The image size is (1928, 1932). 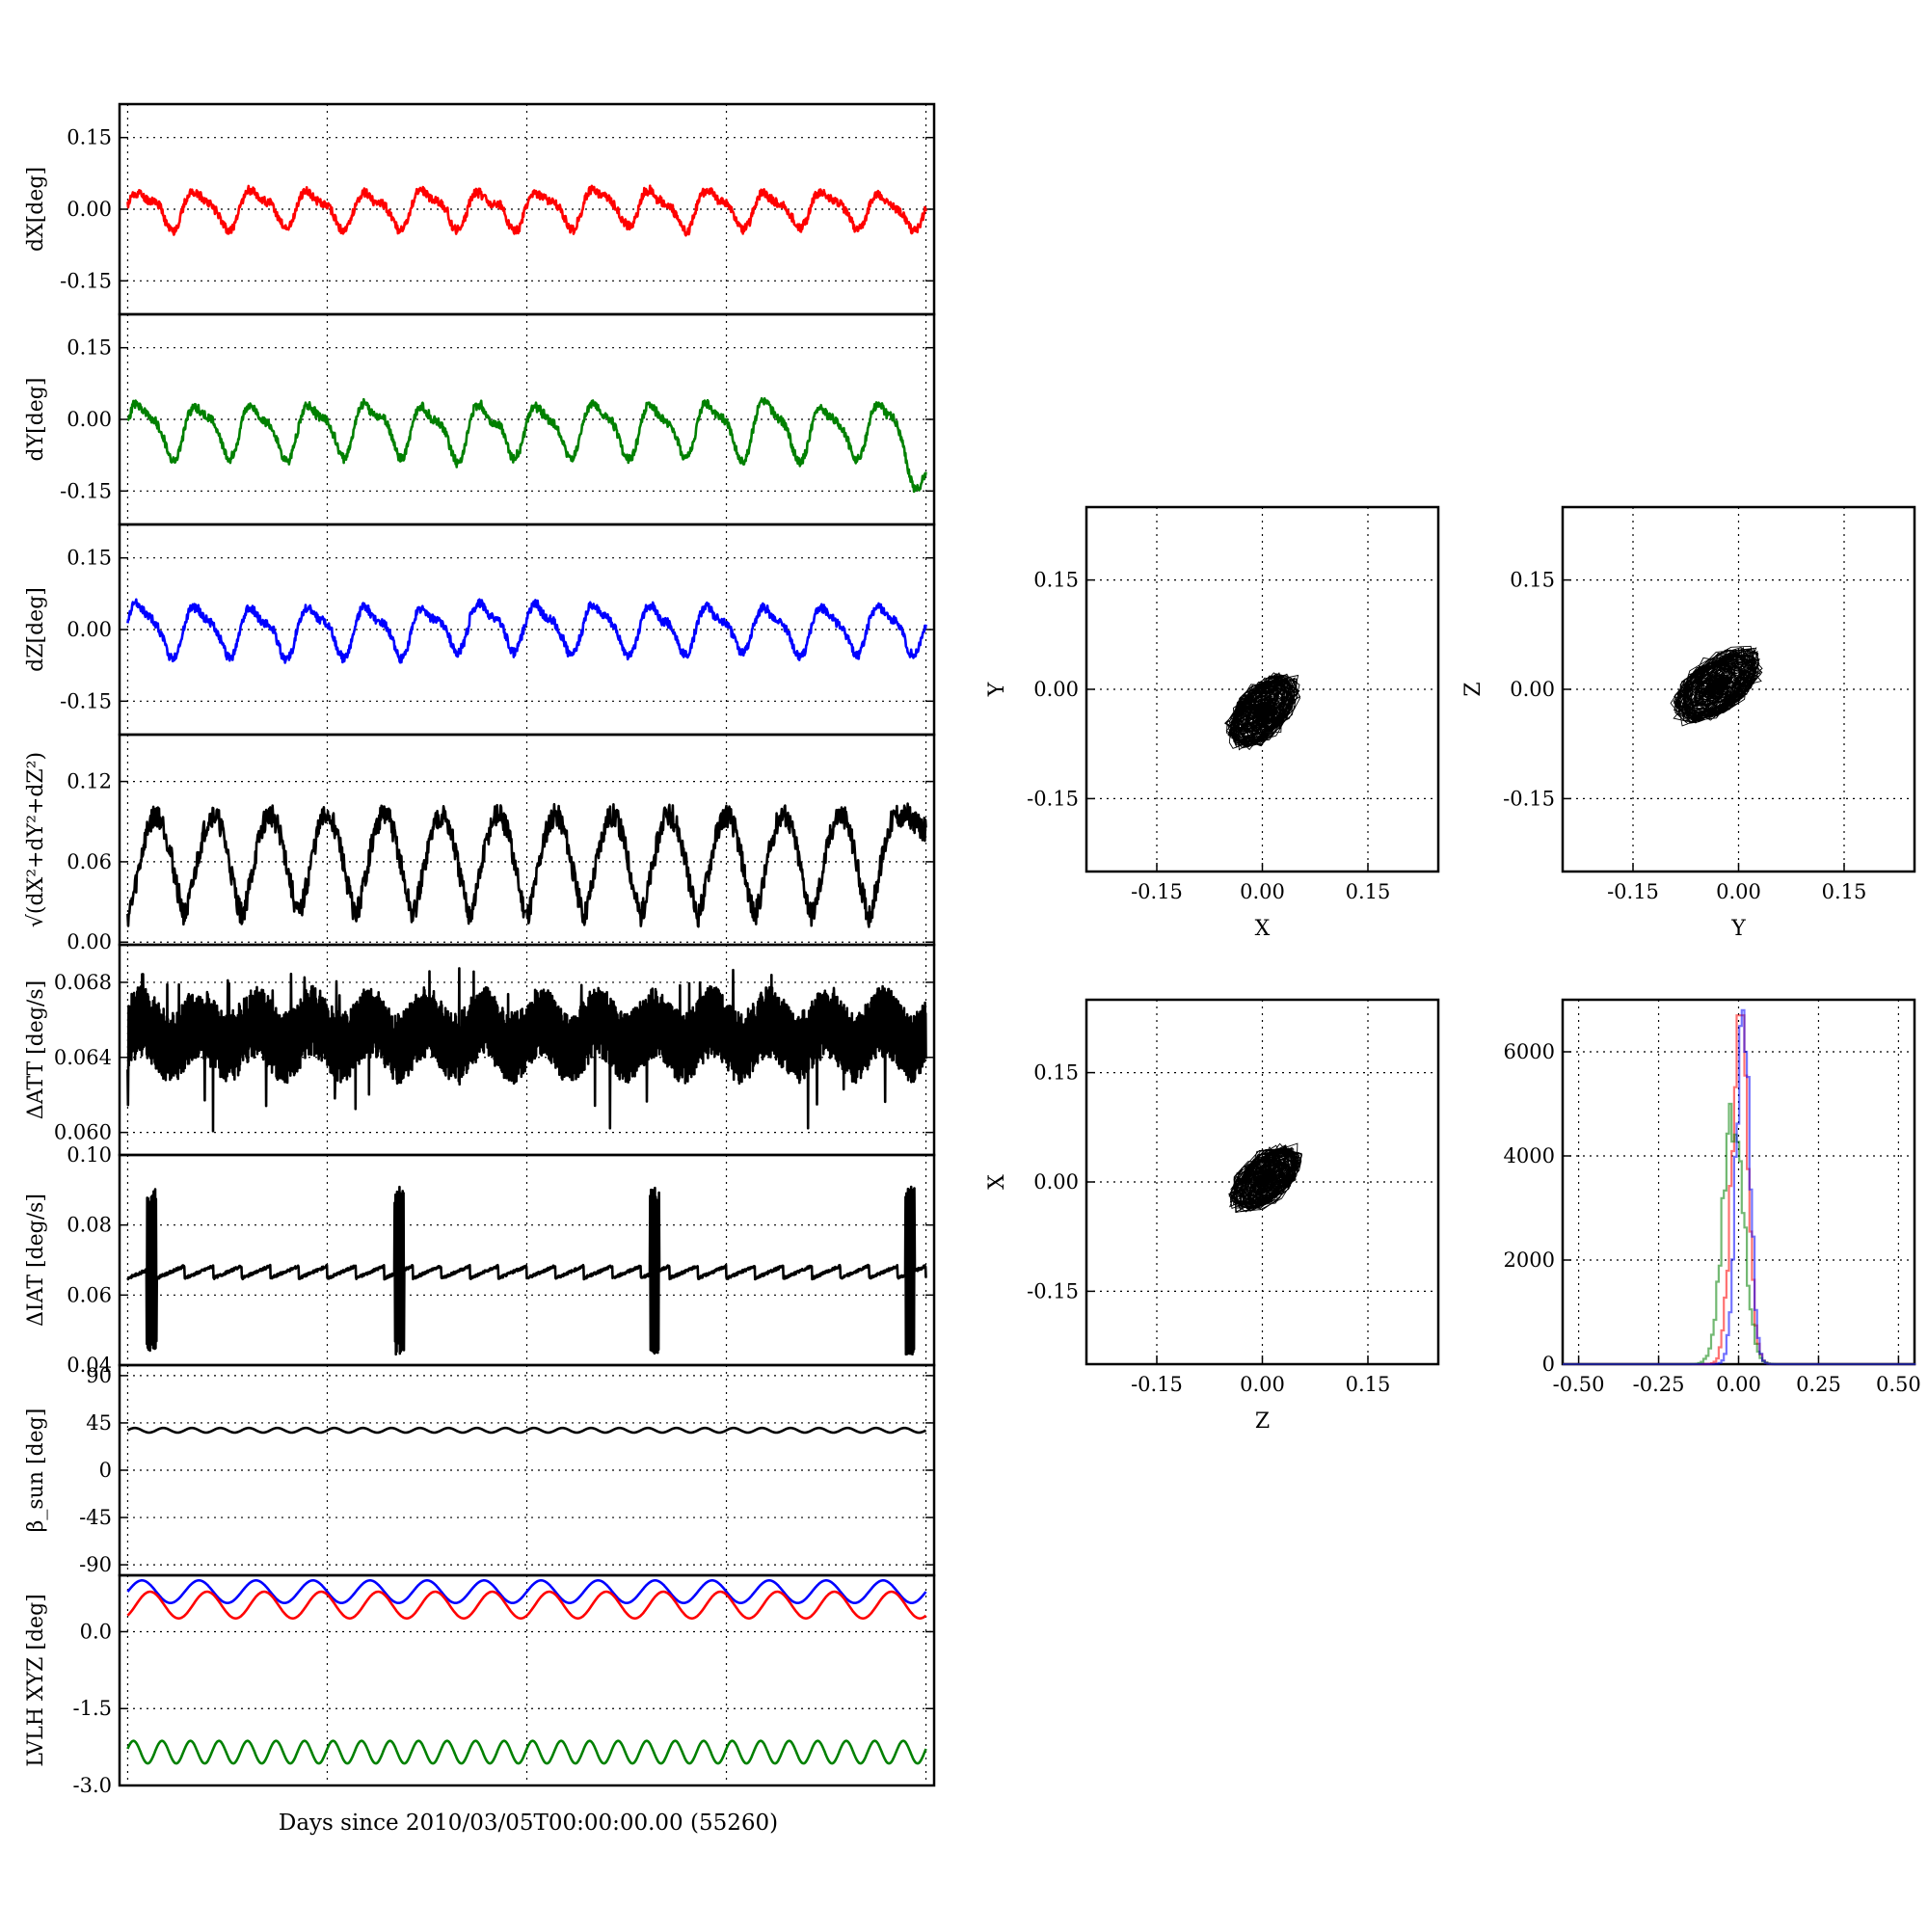 I want to click on panel-12-ytick-label-1: 4000, so click(x=1529, y=1155).